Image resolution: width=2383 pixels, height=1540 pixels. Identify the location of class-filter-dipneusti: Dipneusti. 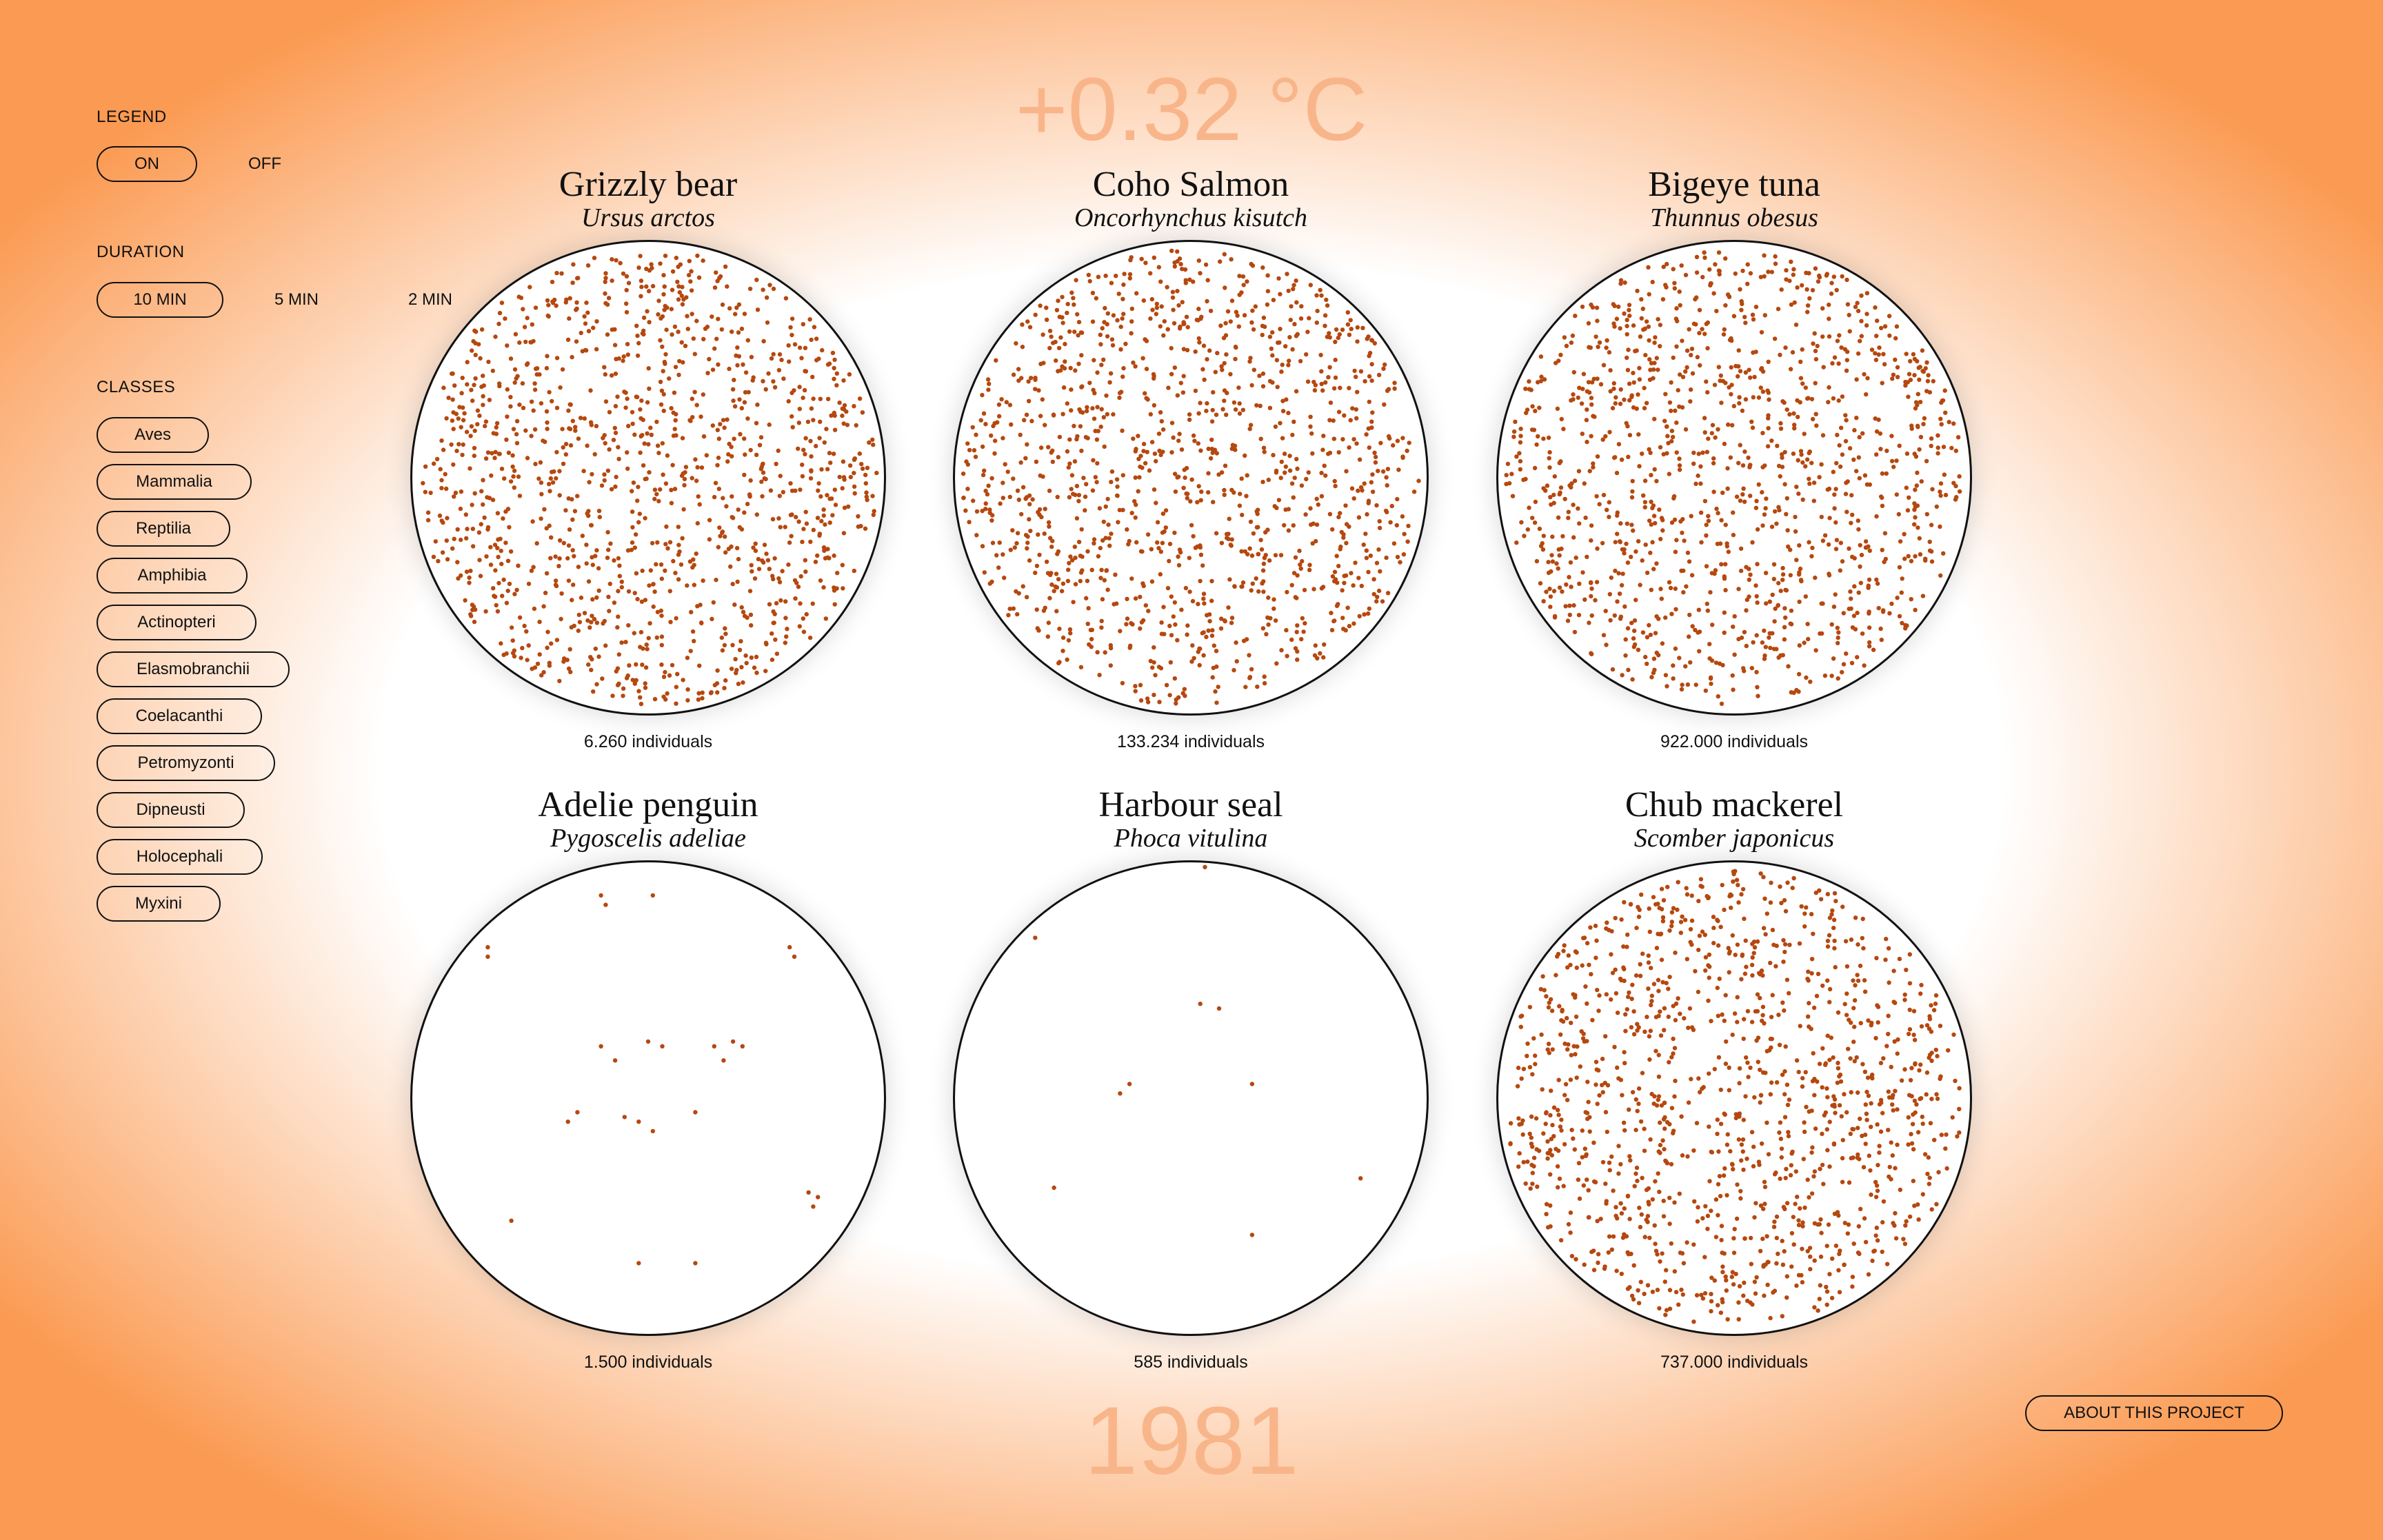
(171, 810).